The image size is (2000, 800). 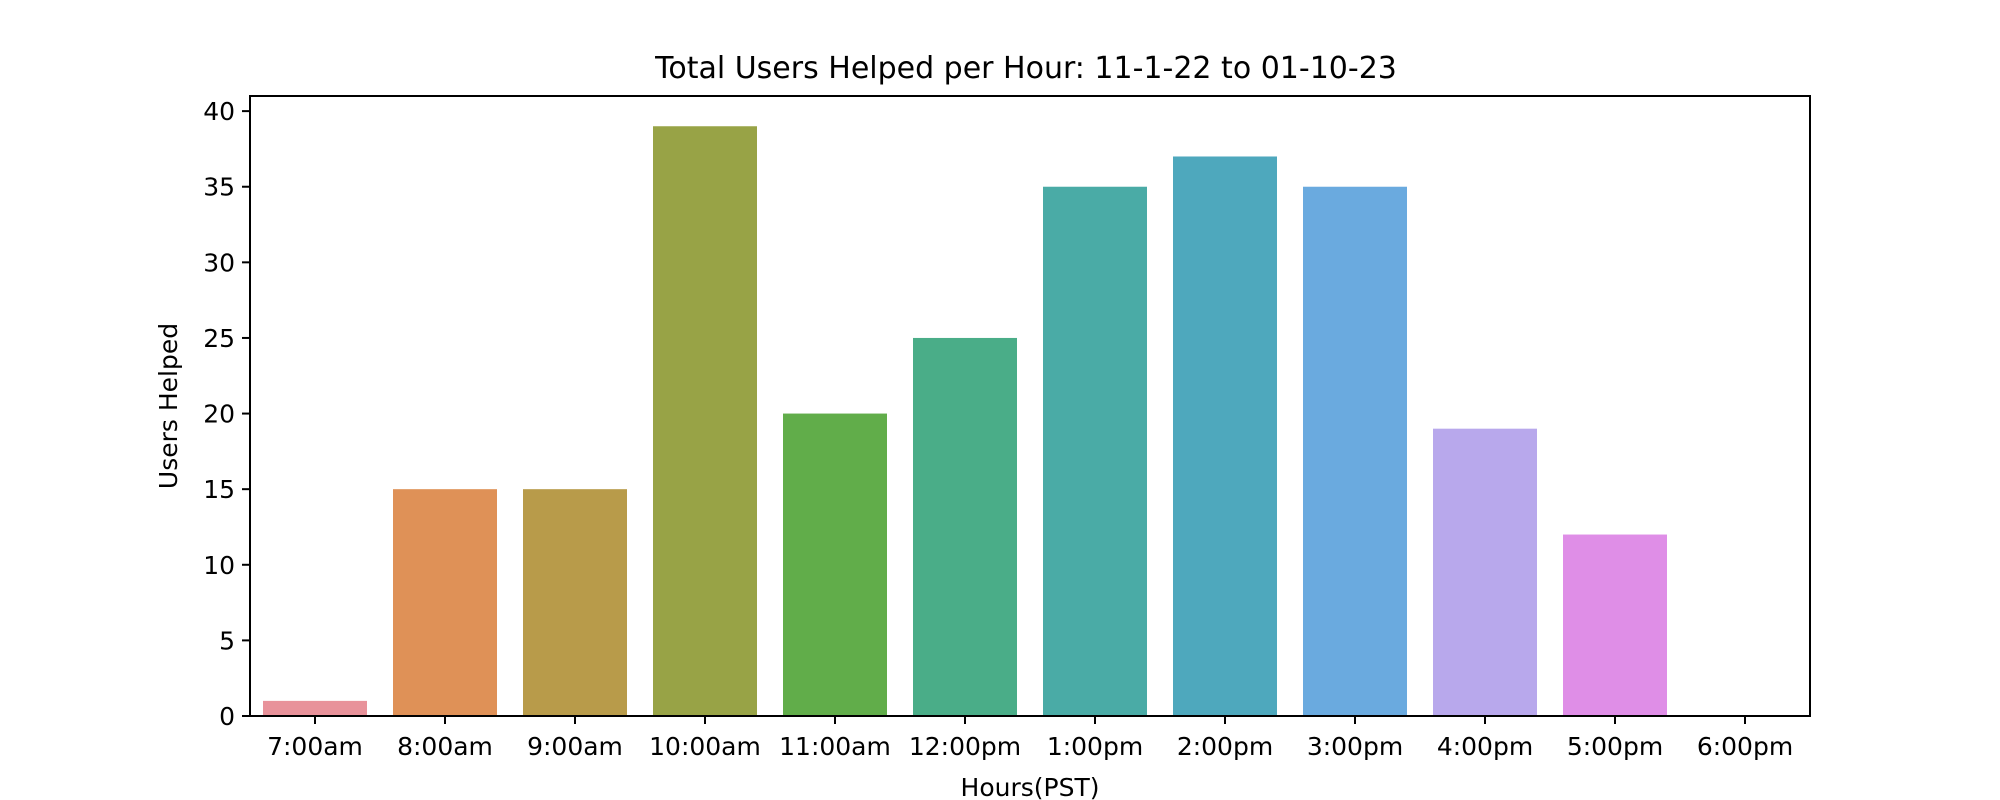 What do you see at coordinates (219, 187) in the screenshot?
I see `y-tick-label: 35` at bounding box center [219, 187].